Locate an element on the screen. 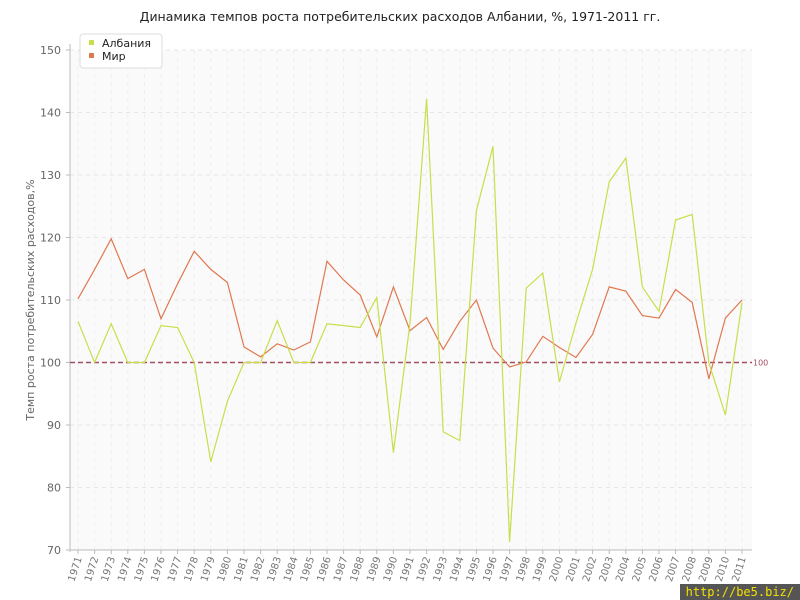 The image size is (800, 600). legend-swatch-world is located at coordinates (91, 55).